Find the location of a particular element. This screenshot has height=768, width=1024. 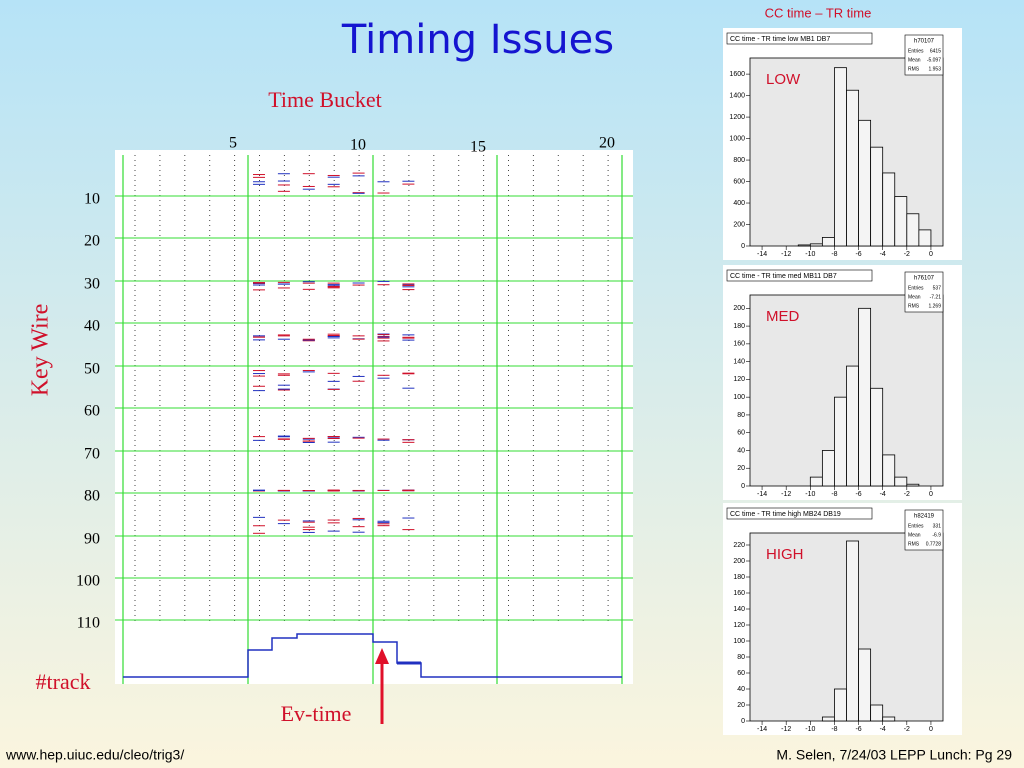

x-tick-label: 10 is located at coordinates (358, 145).